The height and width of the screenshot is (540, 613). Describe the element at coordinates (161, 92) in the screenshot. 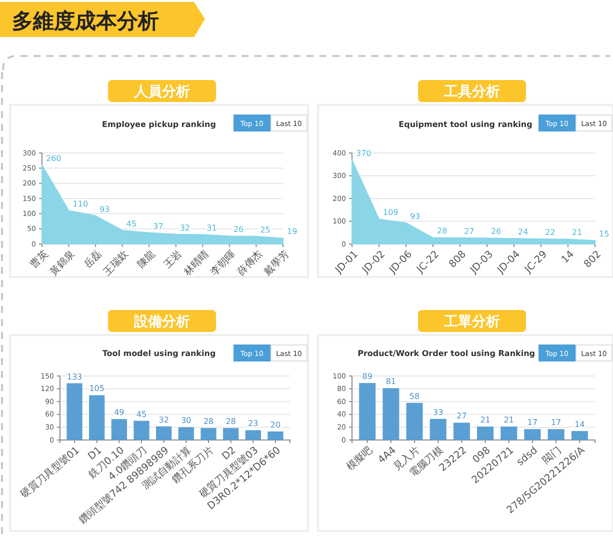

I see `chart-title: 人員分析` at that location.